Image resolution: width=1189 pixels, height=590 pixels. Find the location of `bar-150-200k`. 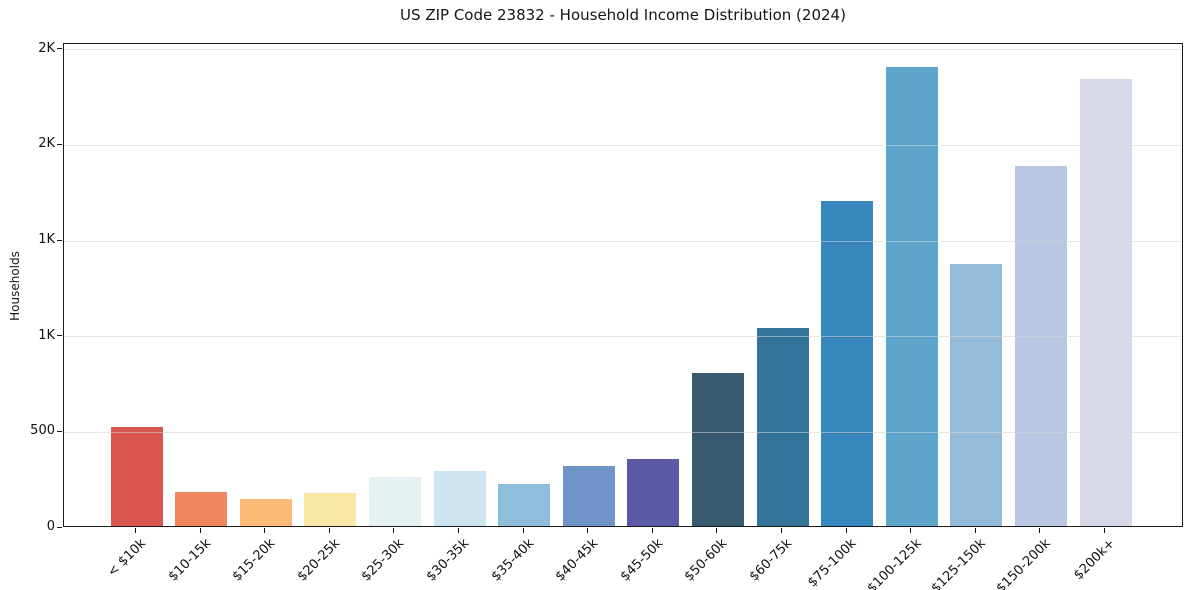

bar-150-200k is located at coordinates (1040, 346).